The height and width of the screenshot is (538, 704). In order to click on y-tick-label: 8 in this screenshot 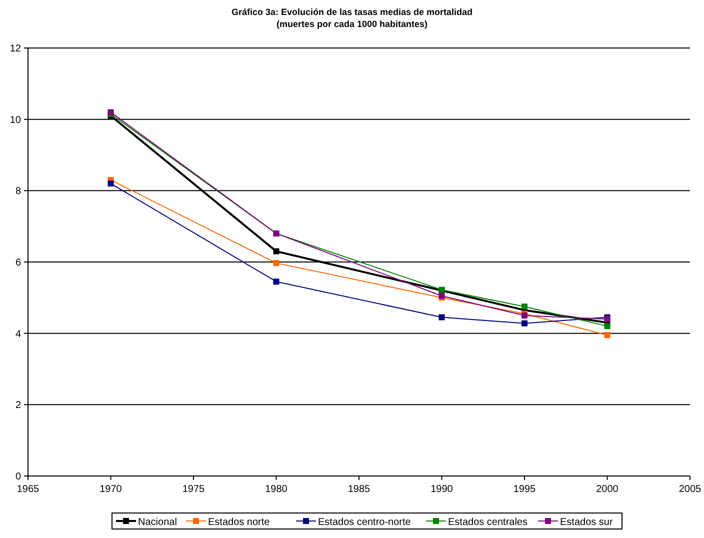, I will do `click(18, 192)`.